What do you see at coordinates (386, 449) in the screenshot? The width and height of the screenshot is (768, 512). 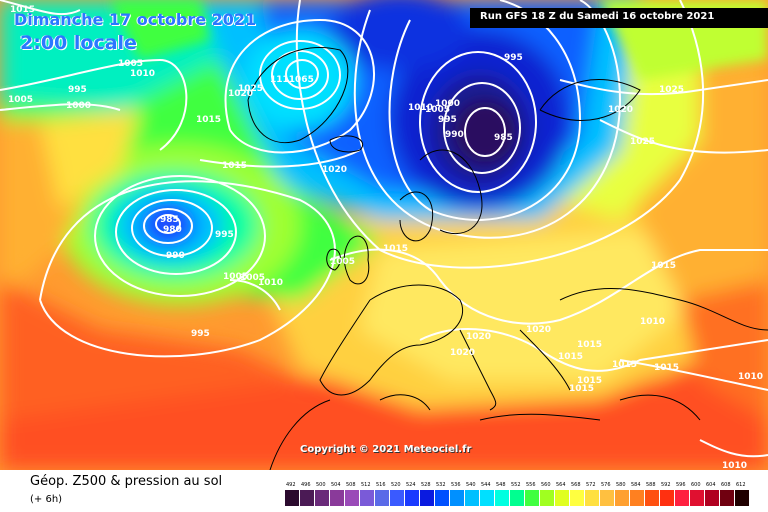 I see `copyright-text: Copyright © 2021 Meteociel.fr` at bounding box center [386, 449].